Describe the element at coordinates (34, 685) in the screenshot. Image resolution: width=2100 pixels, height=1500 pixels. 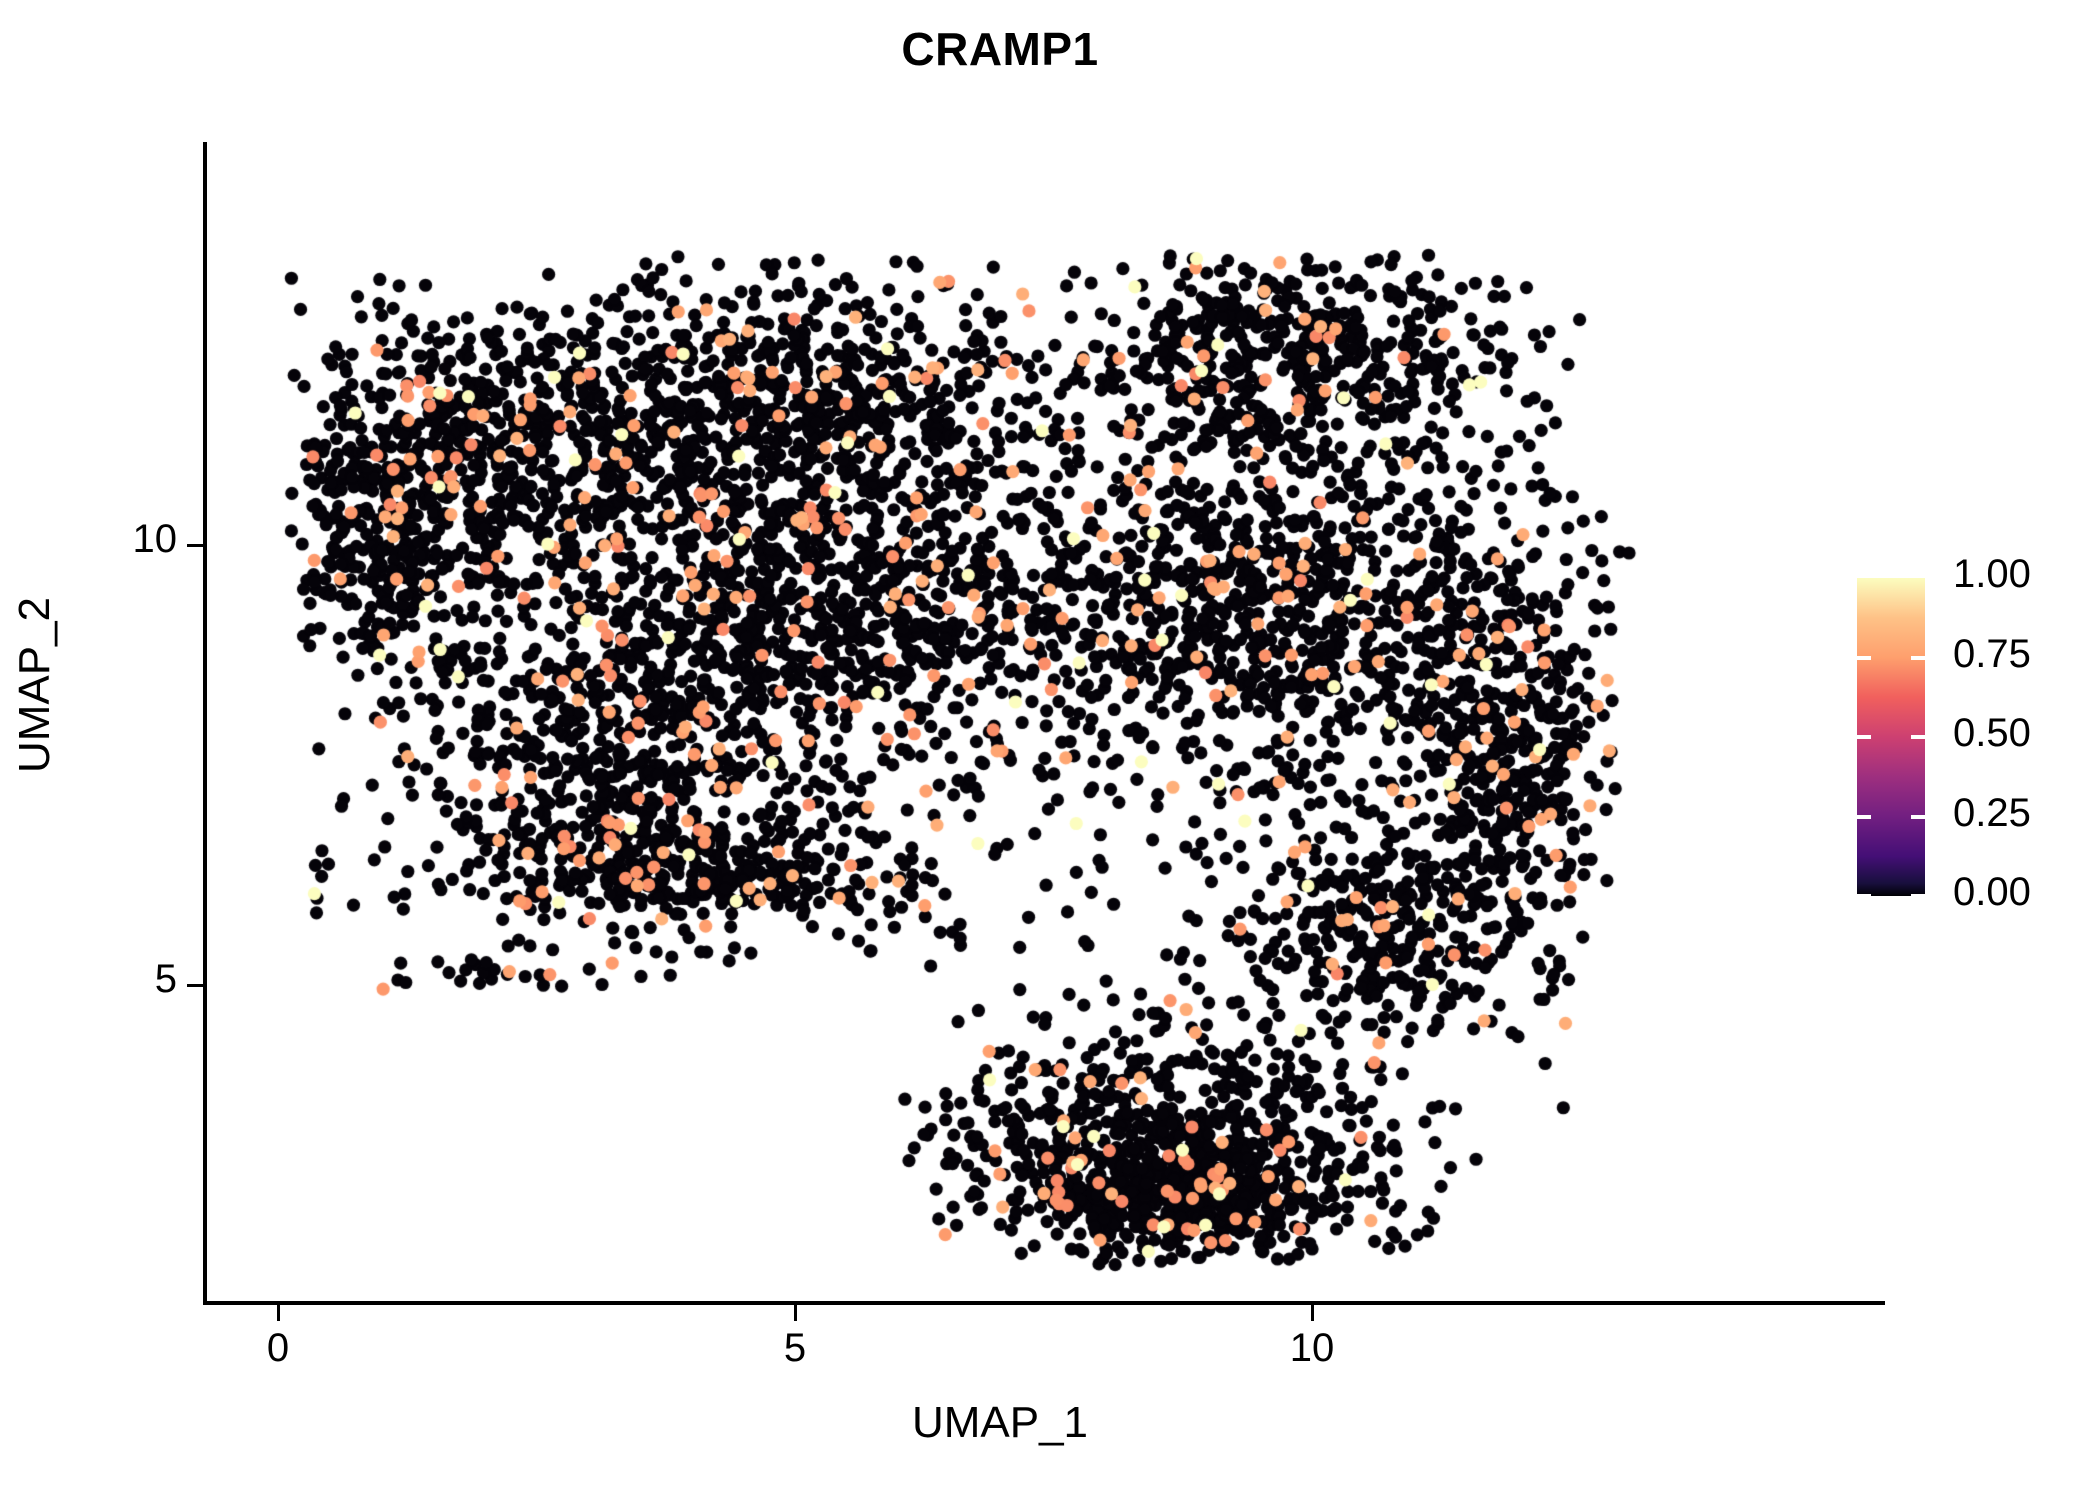
I see `y-axis-title: UMAP_2` at that location.